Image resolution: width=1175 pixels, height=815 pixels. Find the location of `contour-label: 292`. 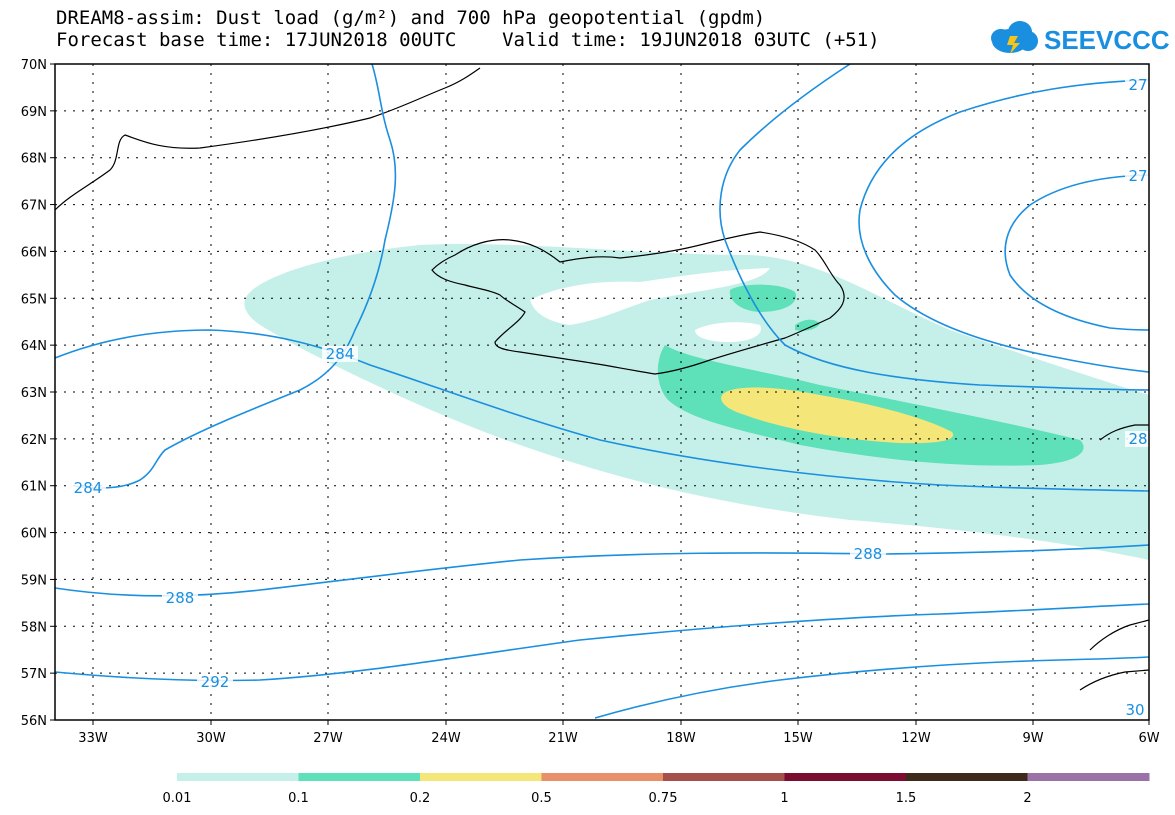

contour-label: 292 is located at coordinates (215, 682).